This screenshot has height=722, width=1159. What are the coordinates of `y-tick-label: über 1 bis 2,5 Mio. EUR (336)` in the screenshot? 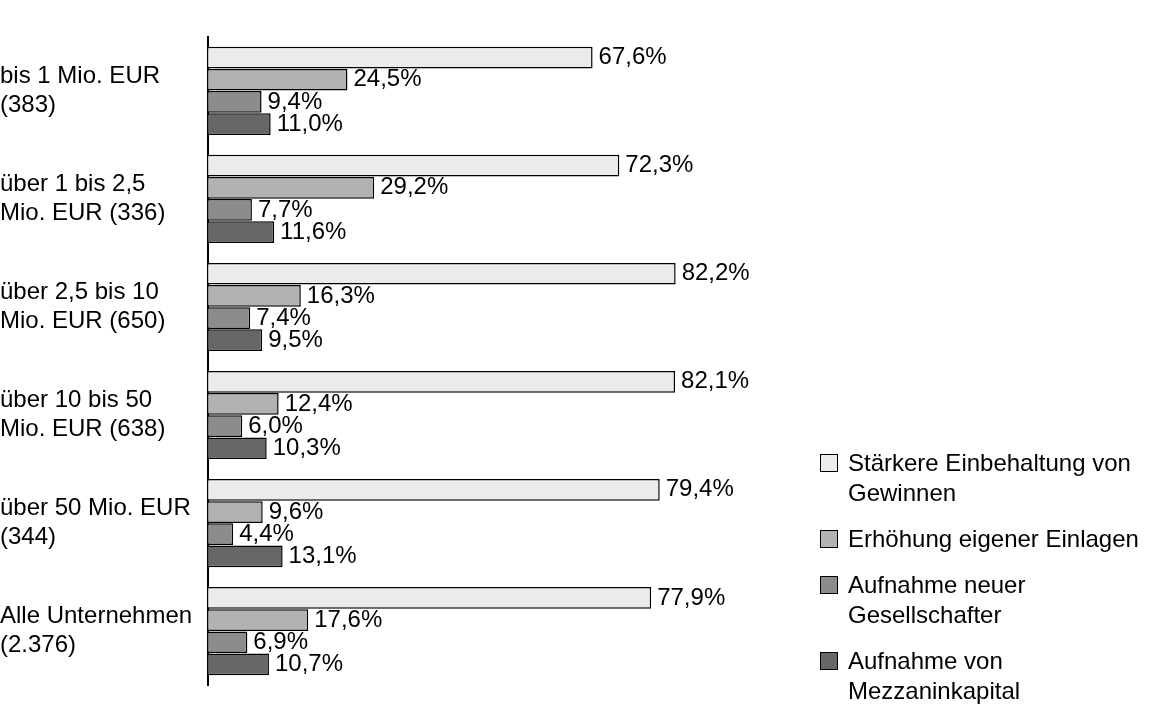 It's located at (83, 197).